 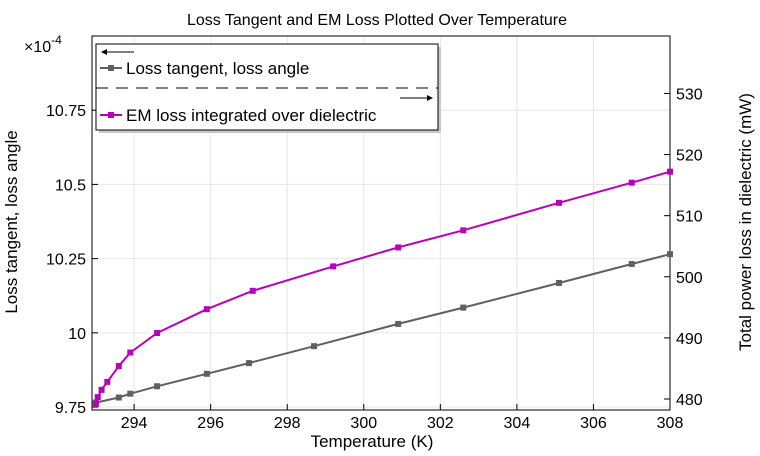 What do you see at coordinates (689, 339) in the screenshot?
I see `right-tick-label: 490` at bounding box center [689, 339].